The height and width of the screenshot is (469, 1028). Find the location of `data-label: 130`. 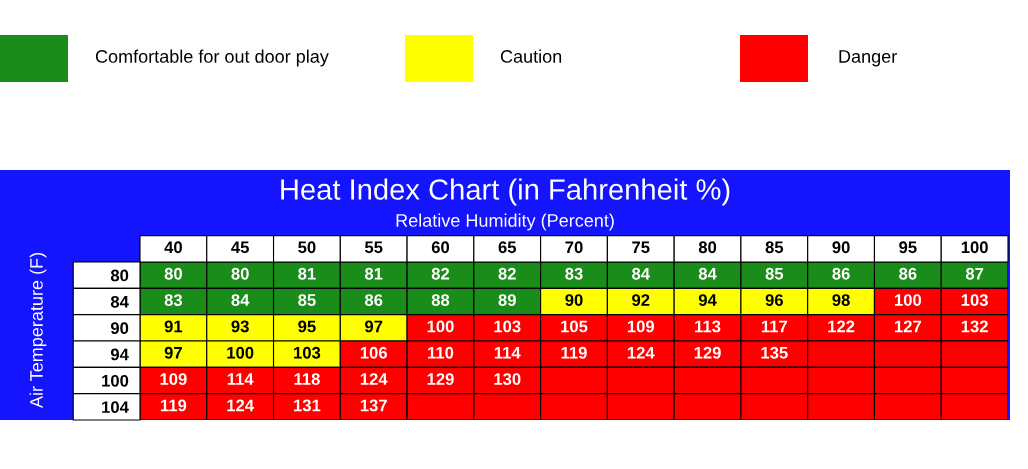

data-label: 130 is located at coordinates (507, 379).